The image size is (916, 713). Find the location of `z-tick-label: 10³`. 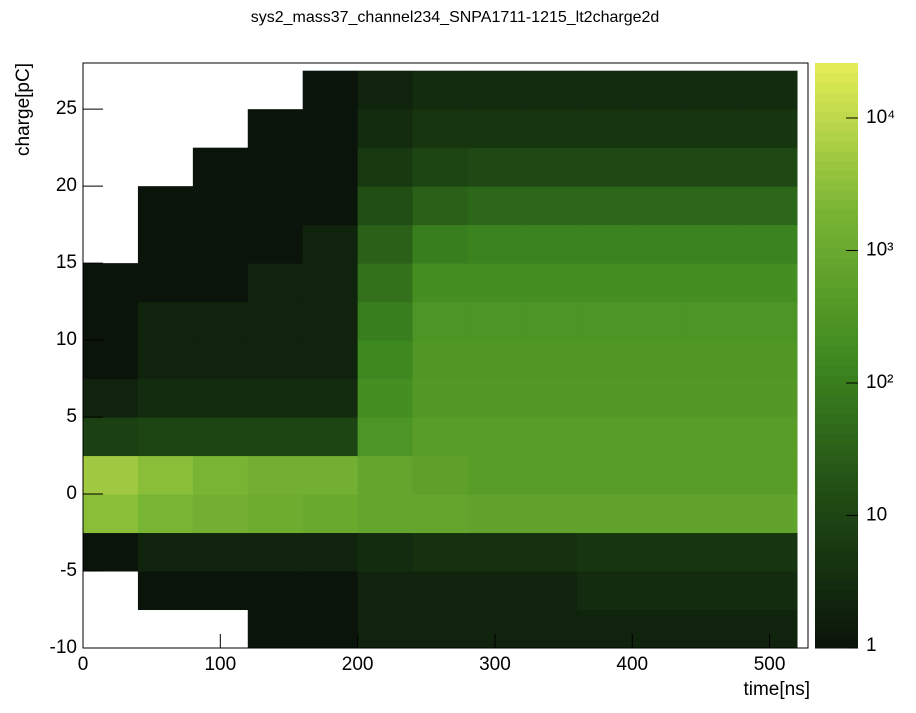

z-tick-label: 10³ is located at coordinates (879, 250).